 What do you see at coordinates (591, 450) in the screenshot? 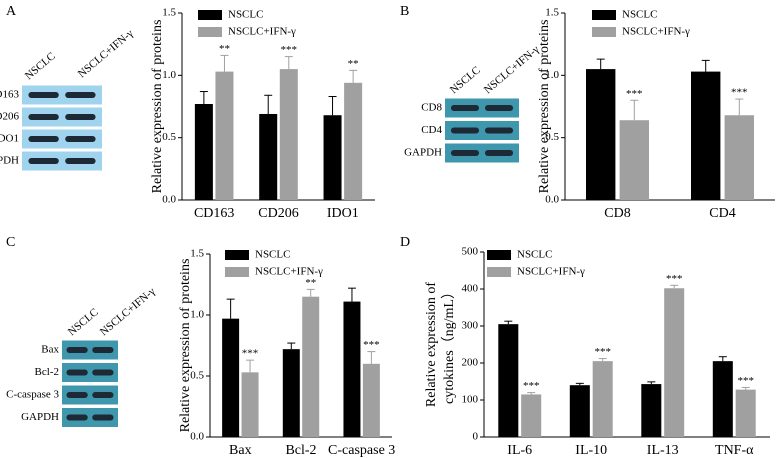
I see `x-tick-label: IL-10` at bounding box center [591, 450].